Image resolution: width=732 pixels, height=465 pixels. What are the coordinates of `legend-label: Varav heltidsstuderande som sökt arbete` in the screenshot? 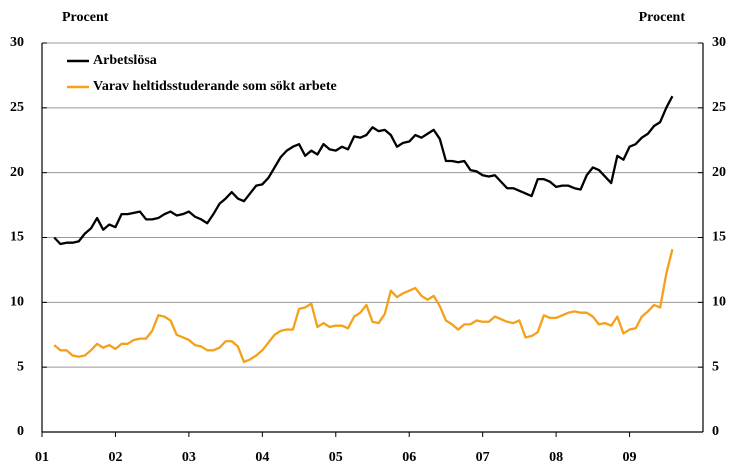 It's located at (215, 86).